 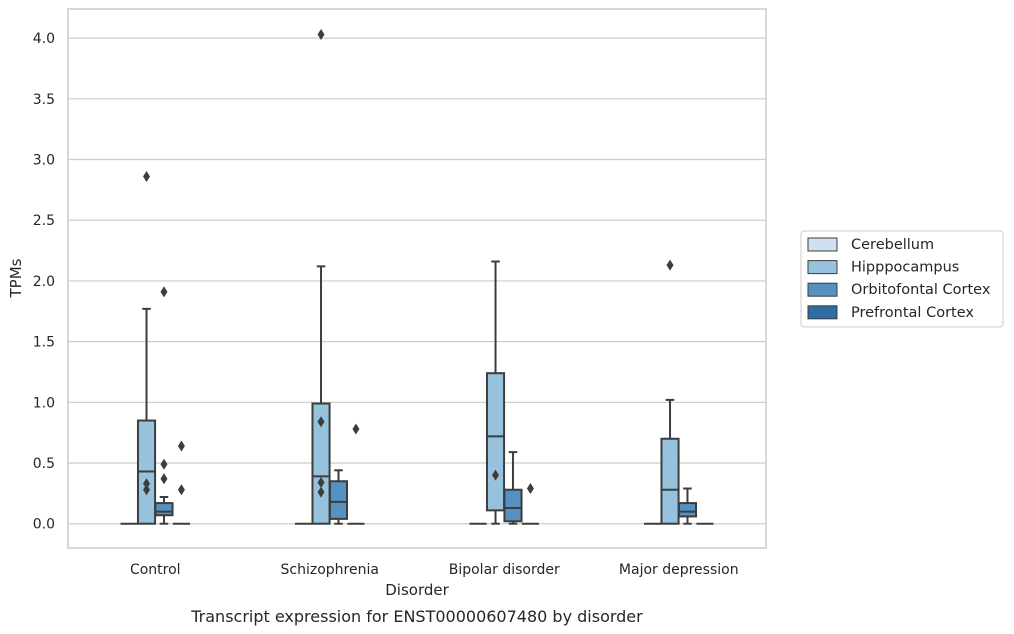 What do you see at coordinates (16, 278) in the screenshot?
I see `y-axis-title: TPMs` at bounding box center [16, 278].